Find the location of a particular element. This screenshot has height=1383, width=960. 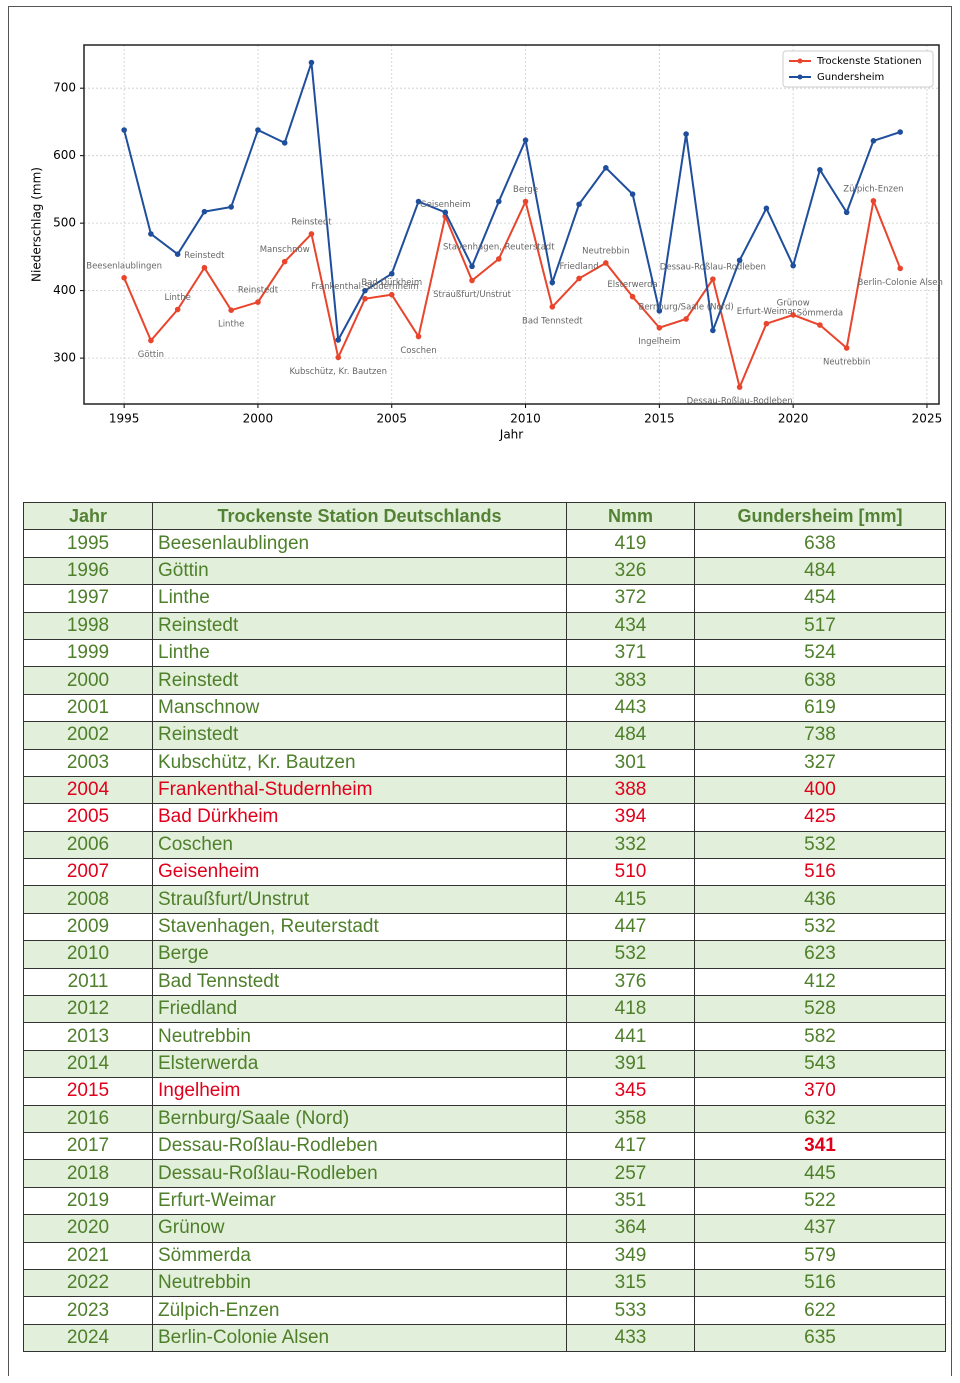

table-row: 2001 Manschnow 443 619 is located at coordinates (484, 708).